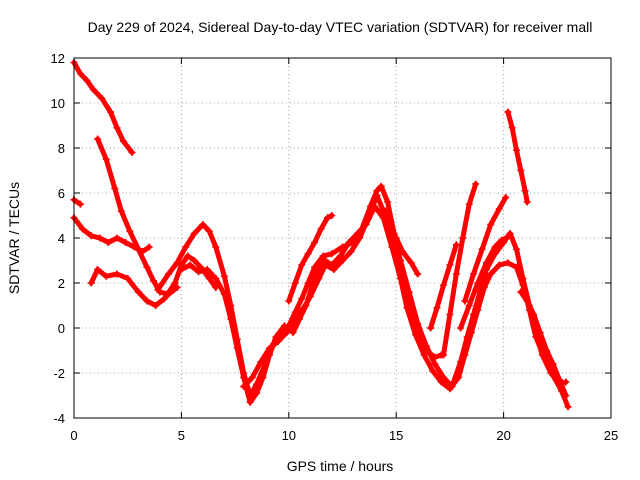  Describe the element at coordinates (289, 435) in the screenshot. I see `x-tick-label-10: 10` at that location.